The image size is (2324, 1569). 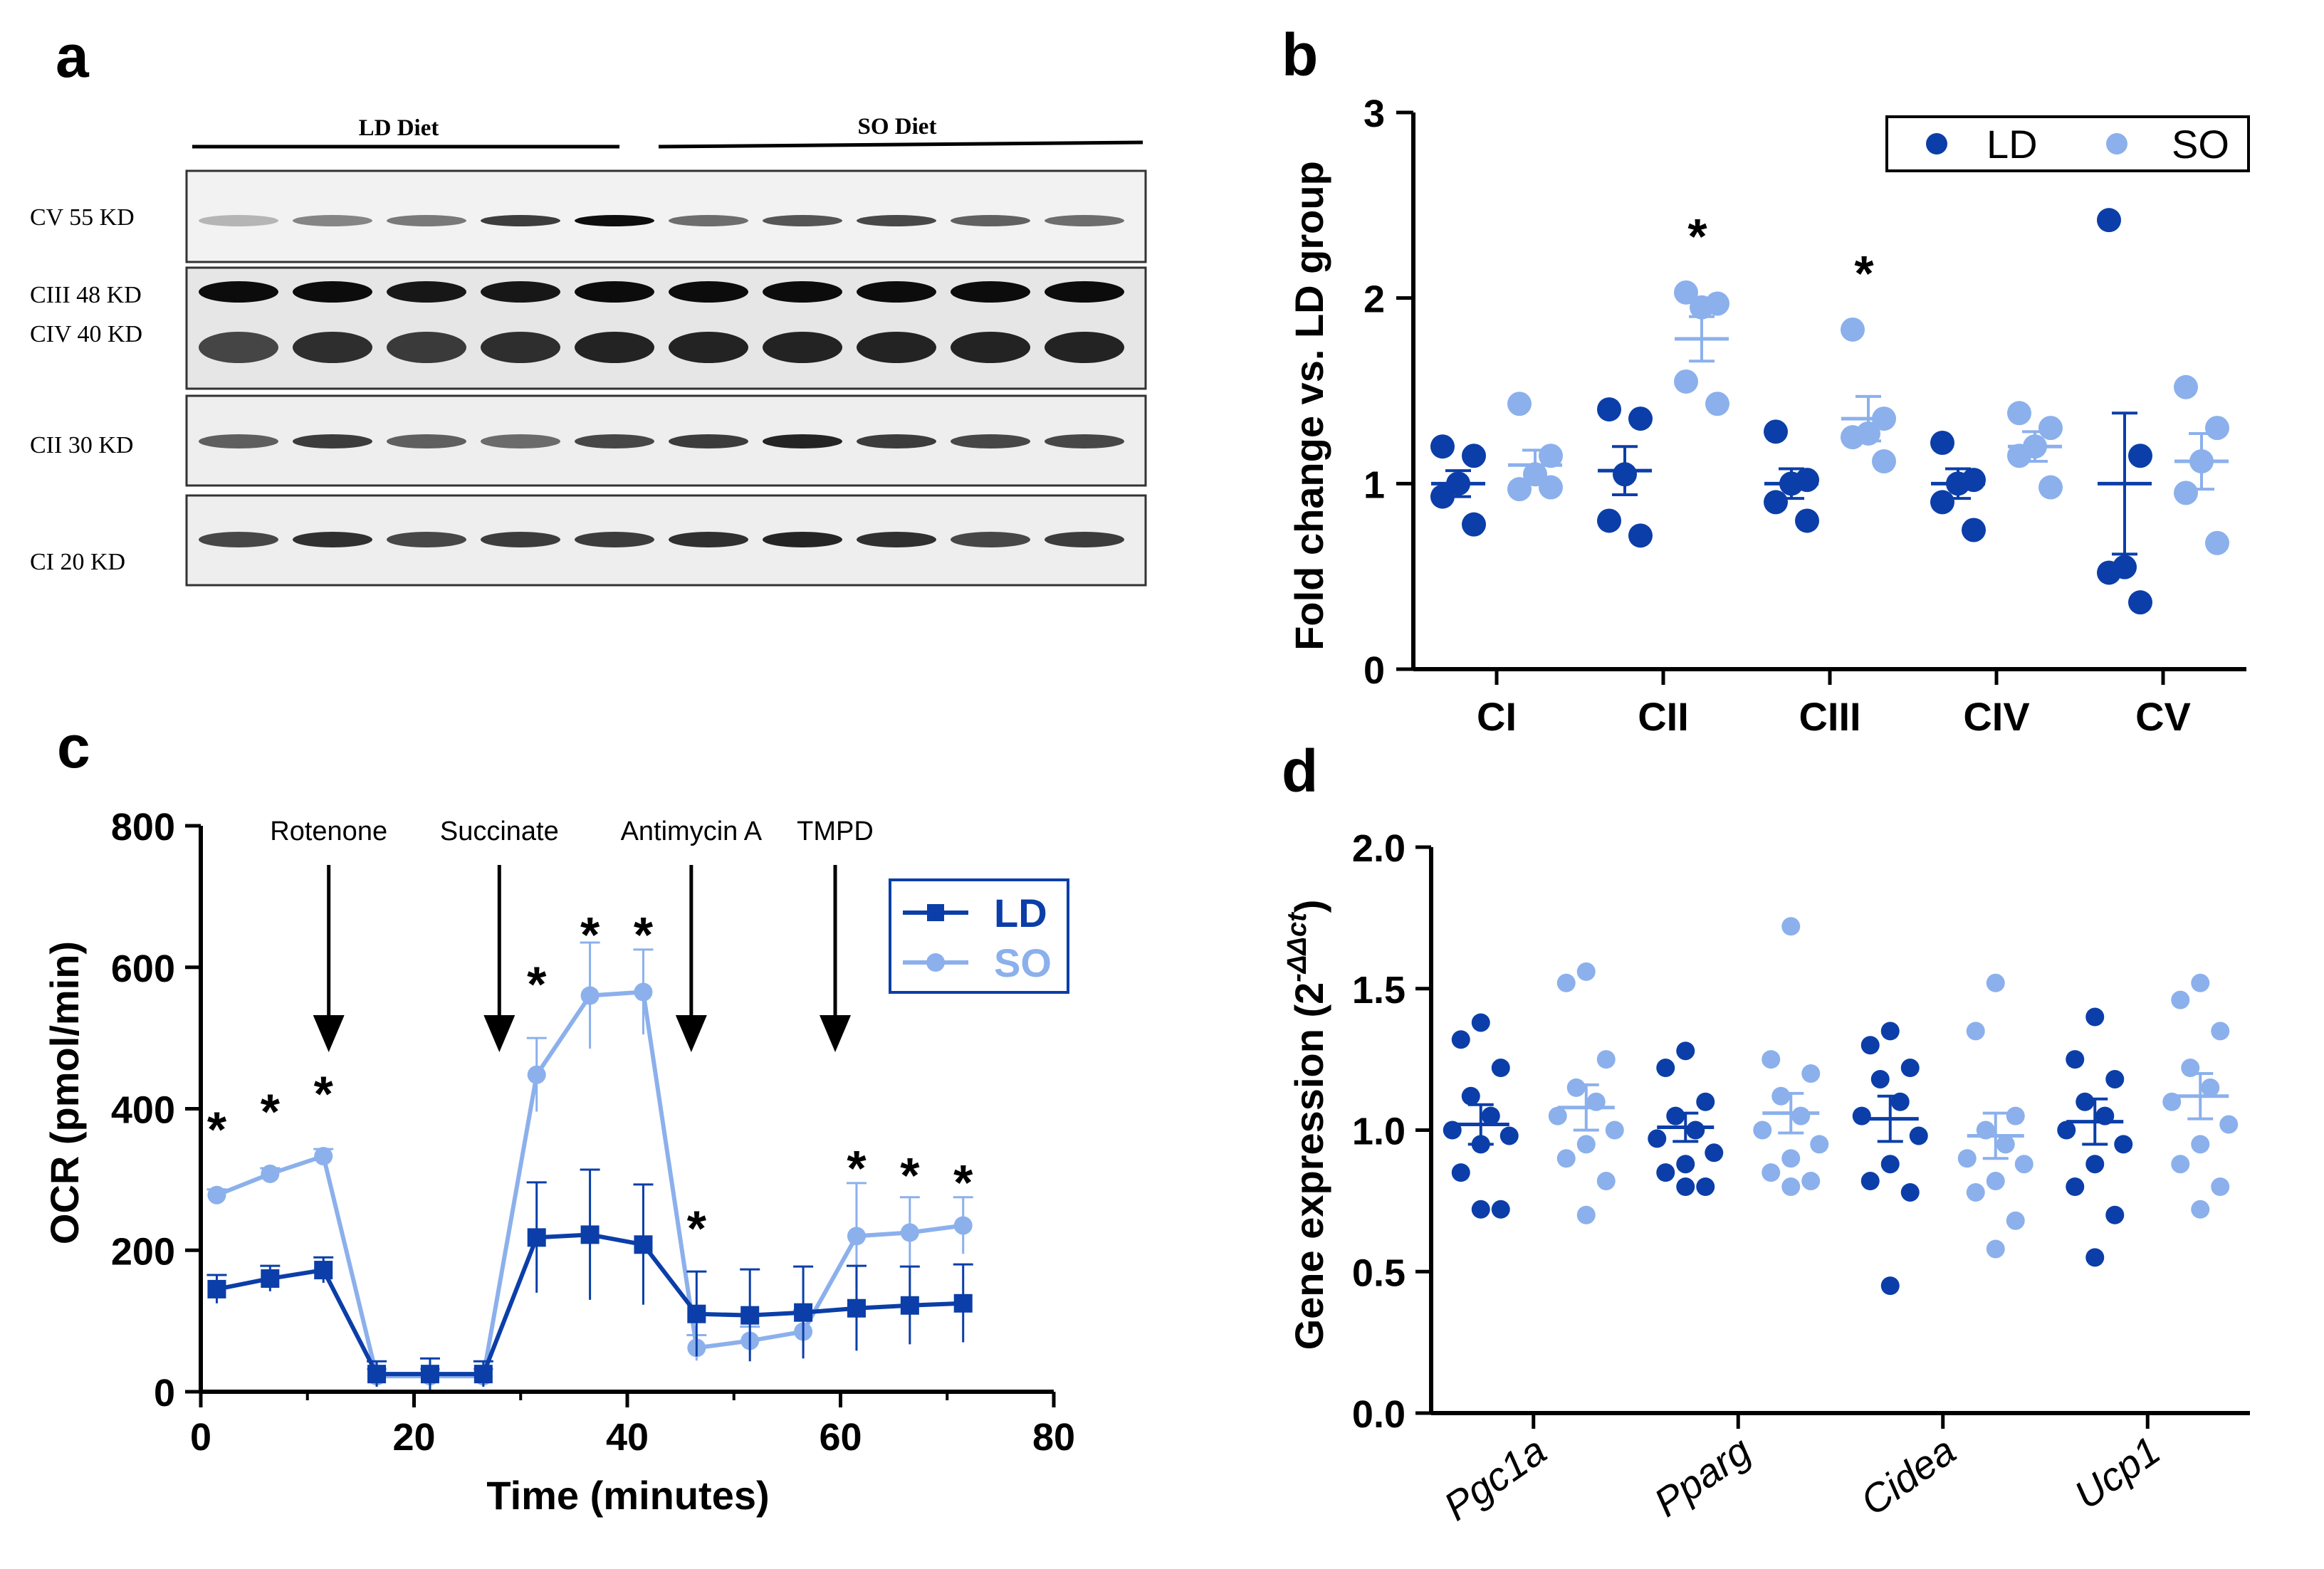 I want to click on chart-b-xtick-label: CV, so click(x=2163, y=716).